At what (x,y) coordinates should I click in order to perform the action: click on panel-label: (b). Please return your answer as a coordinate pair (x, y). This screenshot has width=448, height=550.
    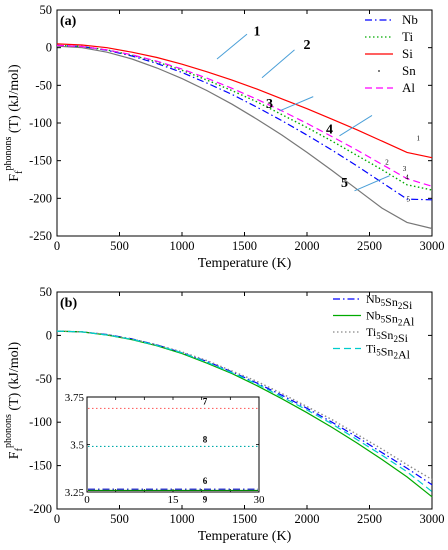
    Looking at the image, I should click on (68, 303).